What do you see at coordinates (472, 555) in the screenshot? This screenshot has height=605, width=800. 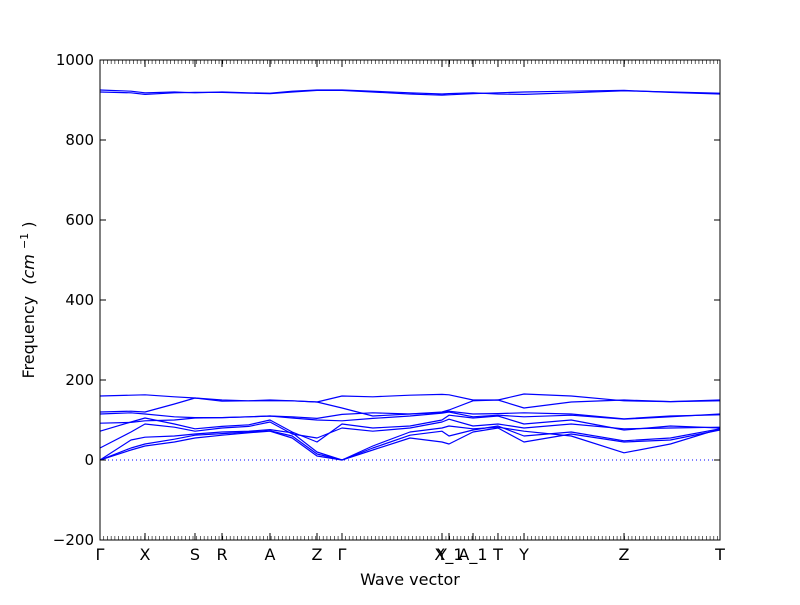 I see `x-tick-label: A_1` at bounding box center [472, 555].